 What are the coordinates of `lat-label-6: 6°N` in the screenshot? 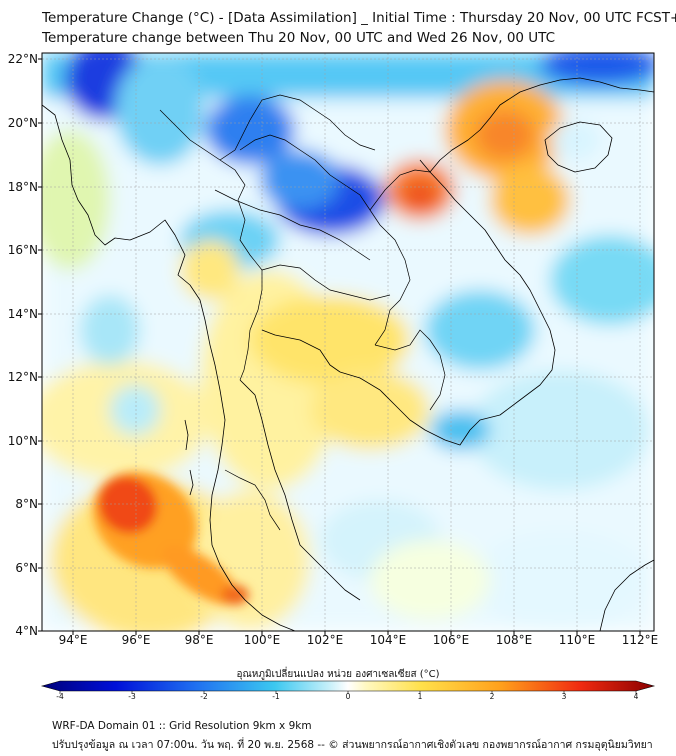 It's located at (26, 568).